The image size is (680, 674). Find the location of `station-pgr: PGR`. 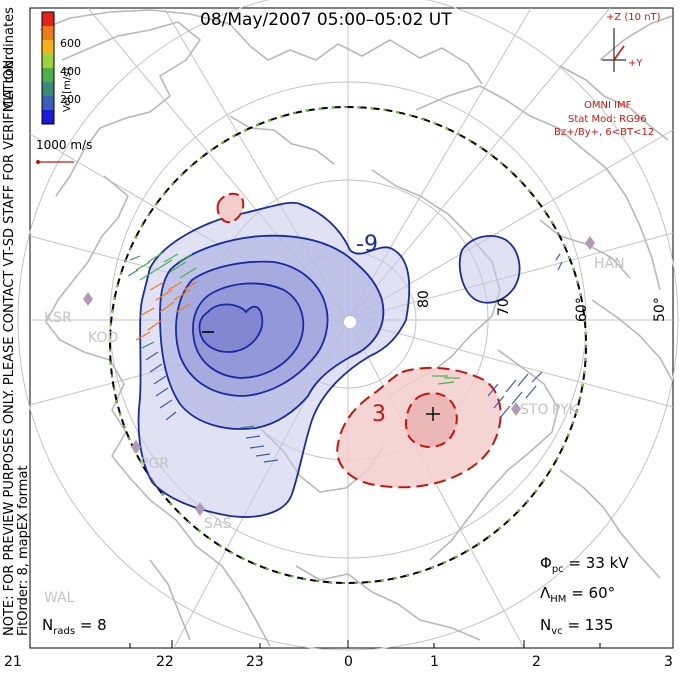

station-pgr: PGR is located at coordinates (155, 464).